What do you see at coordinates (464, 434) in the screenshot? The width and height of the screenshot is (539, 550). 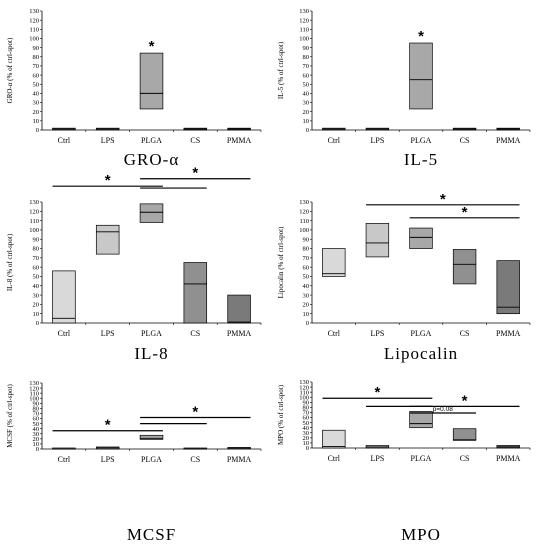 I see `box-cs` at bounding box center [464, 434].